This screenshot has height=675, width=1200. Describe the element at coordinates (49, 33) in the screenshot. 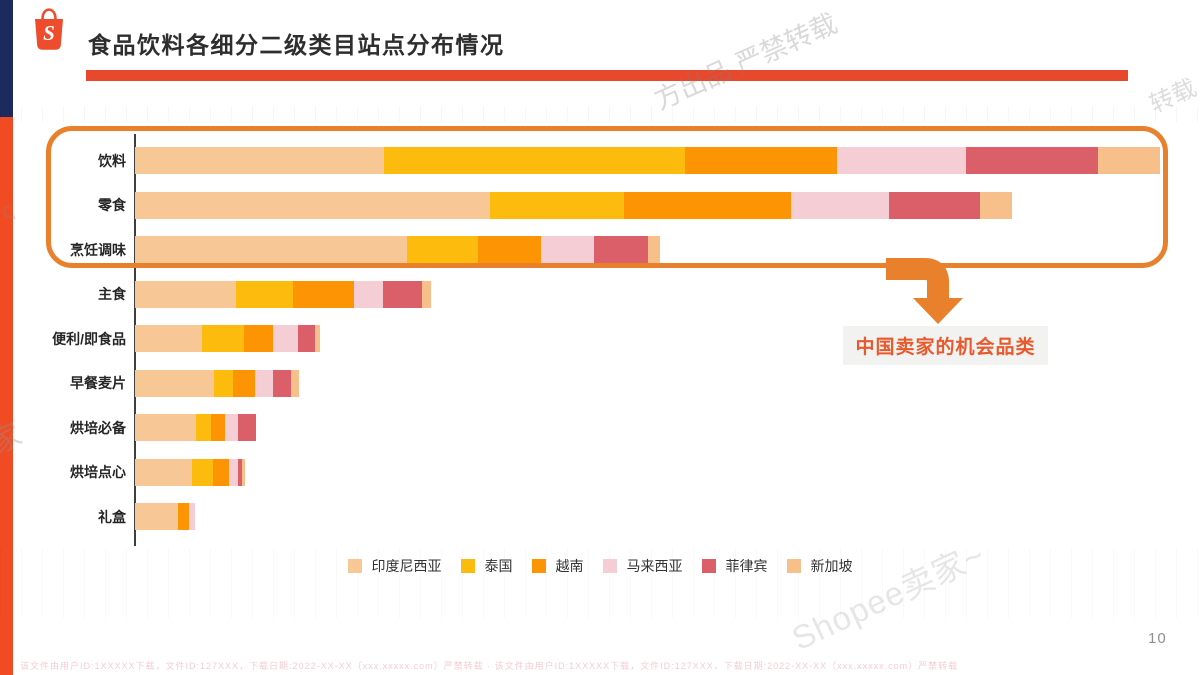

I see `svg-text: S` at that location.